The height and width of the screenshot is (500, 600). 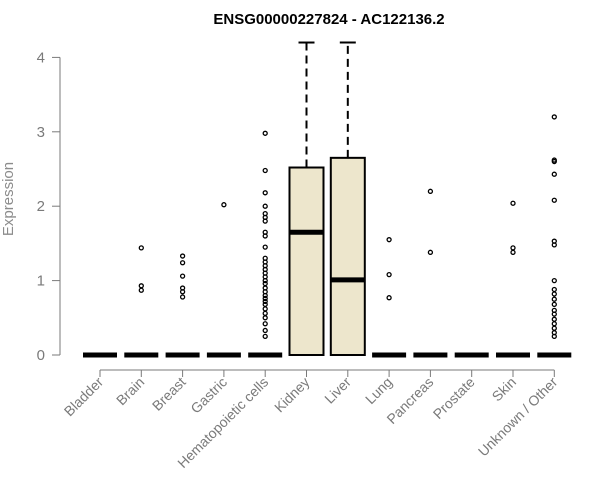 What do you see at coordinates (41, 57) in the screenshot?
I see `y-tick-label: 4` at bounding box center [41, 57].